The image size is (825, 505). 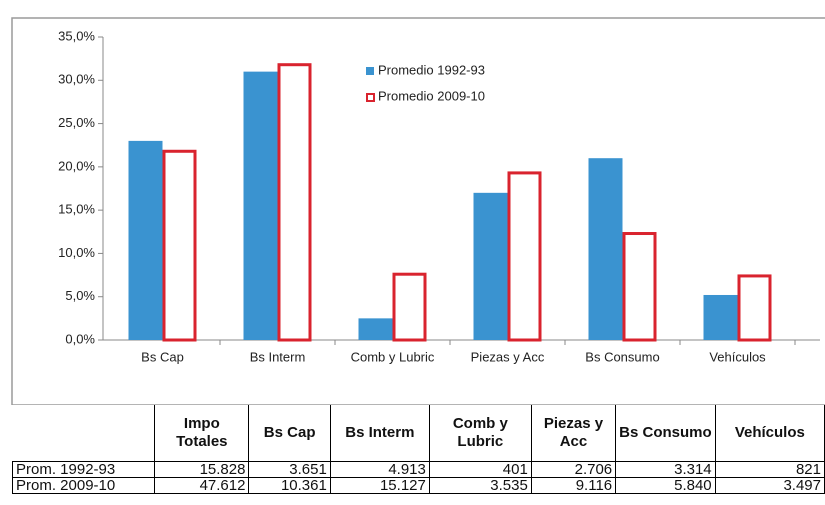 What do you see at coordinates (76, 35) in the screenshot?
I see `y-tick-label: 35,0%` at bounding box center [76, 35].